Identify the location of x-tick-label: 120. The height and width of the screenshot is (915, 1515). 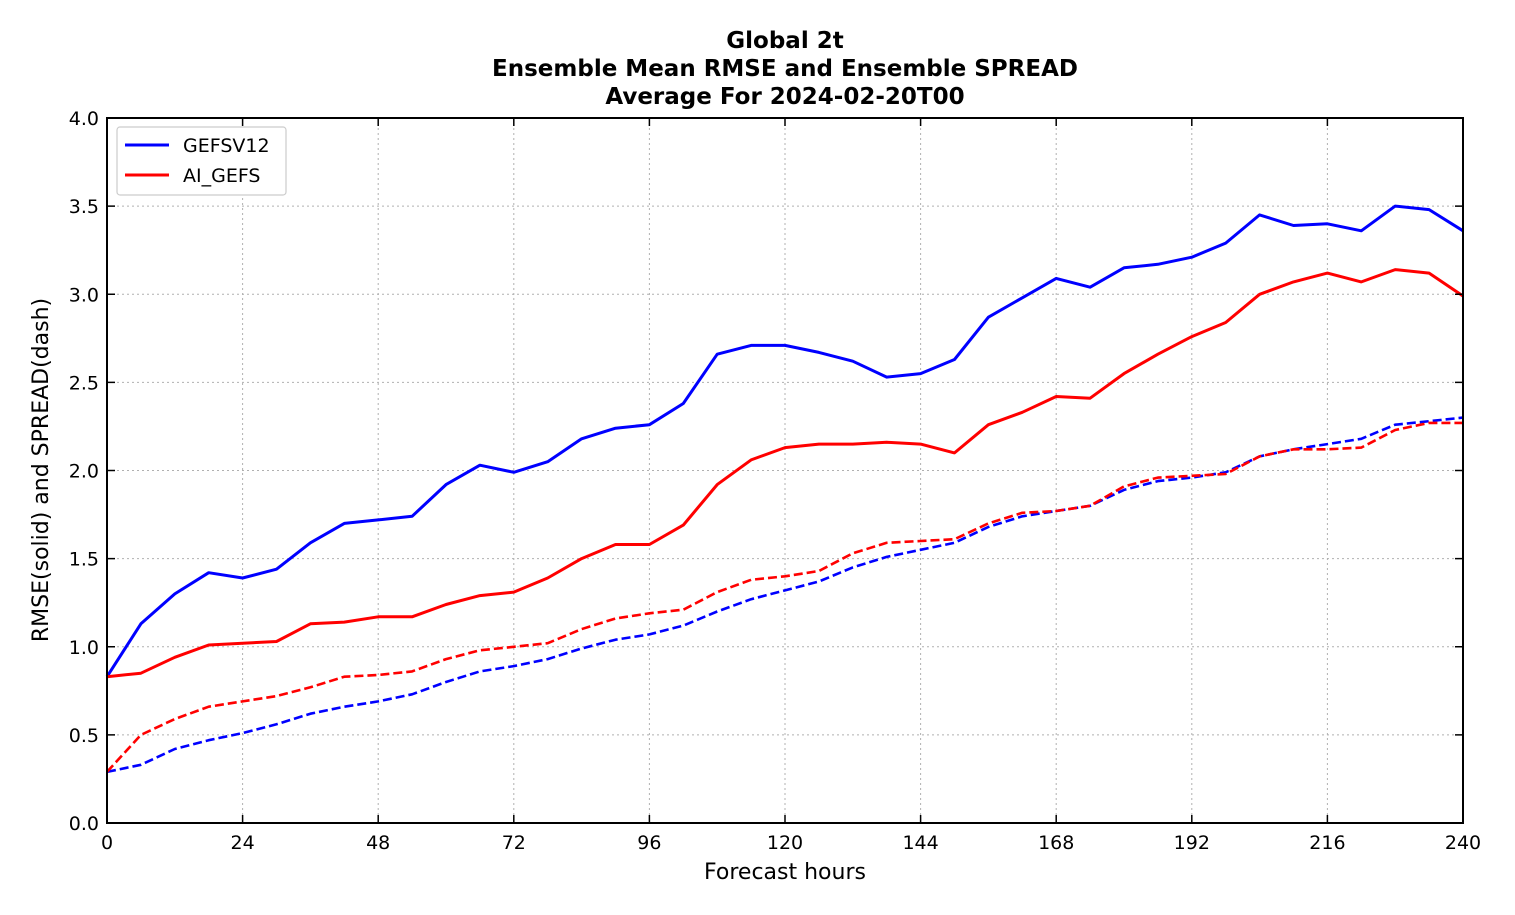
(785, 843).